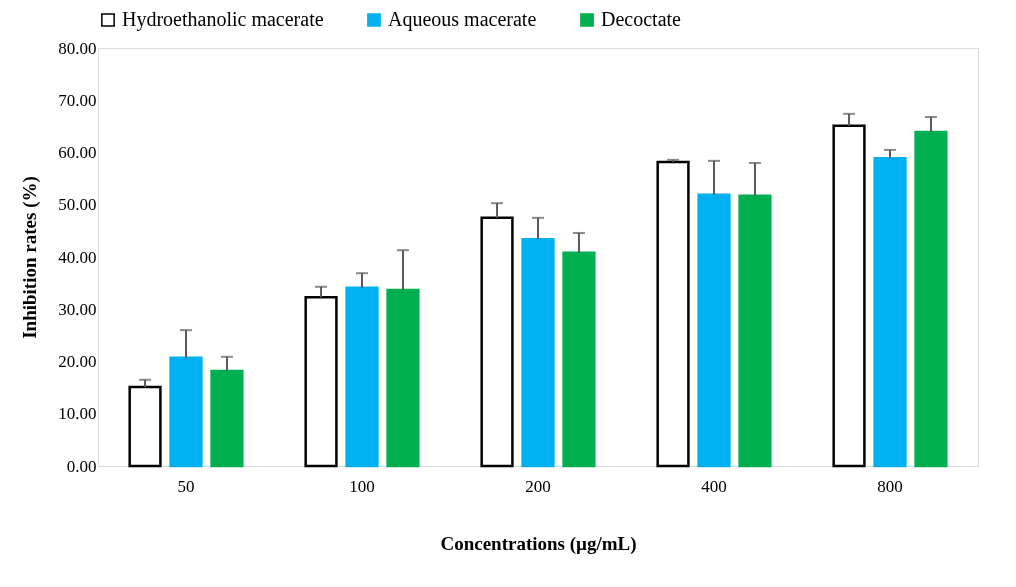 The width and height of the screenshot is (1016, 587). What do you see at coordinates (462, 19) in the screenshot?
I see `legend-label: Aqueous macerate` at bounding box center [462, 19].